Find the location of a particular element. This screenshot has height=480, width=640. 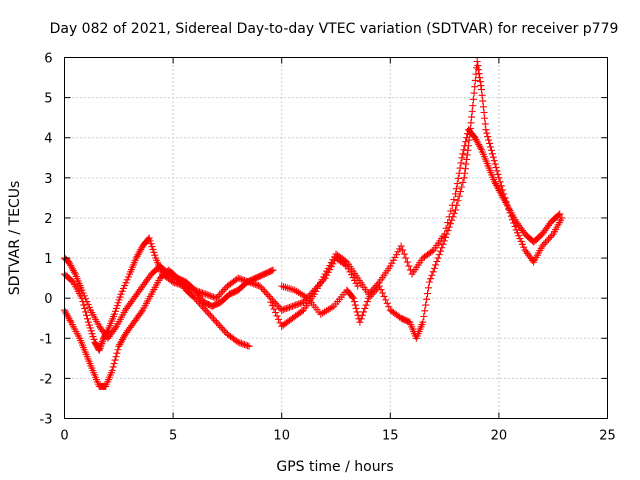

y-tick-label: 4 is located at coordinates (48, 139).